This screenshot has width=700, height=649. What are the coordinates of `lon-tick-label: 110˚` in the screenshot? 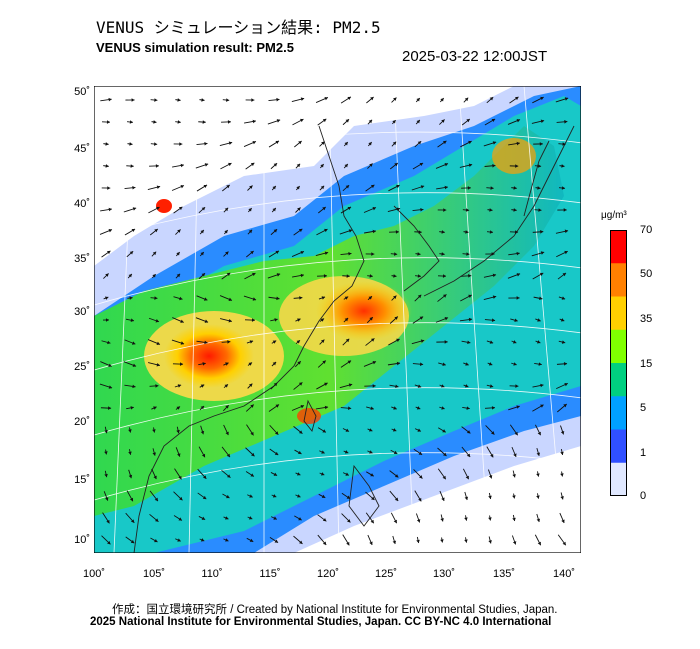 It's located at (212, 574).